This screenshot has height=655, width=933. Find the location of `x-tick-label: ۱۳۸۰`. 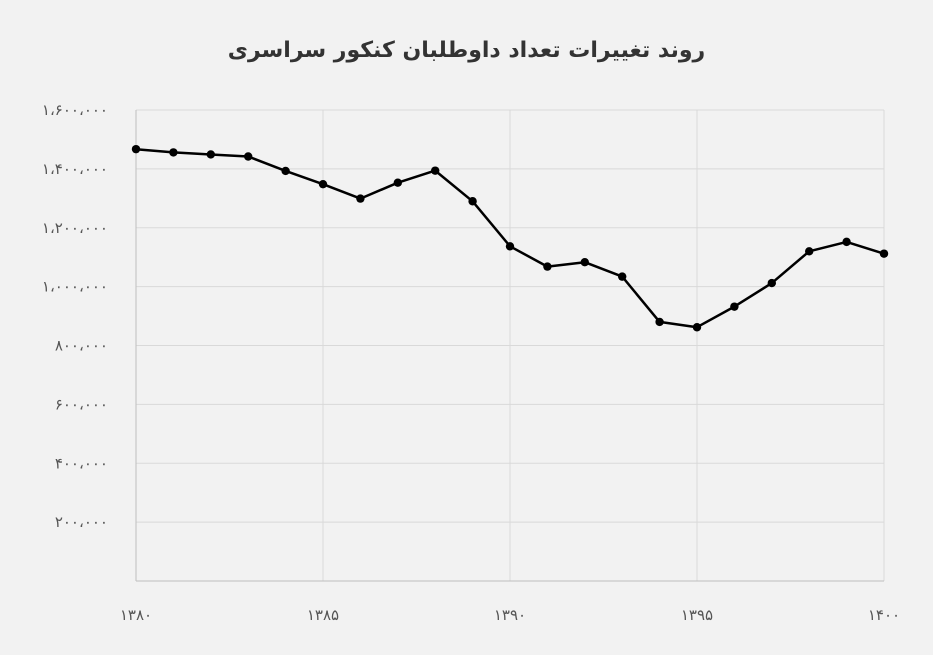

x-tick-label: ۱۳۸۰ is located at coordinates (136, 615).